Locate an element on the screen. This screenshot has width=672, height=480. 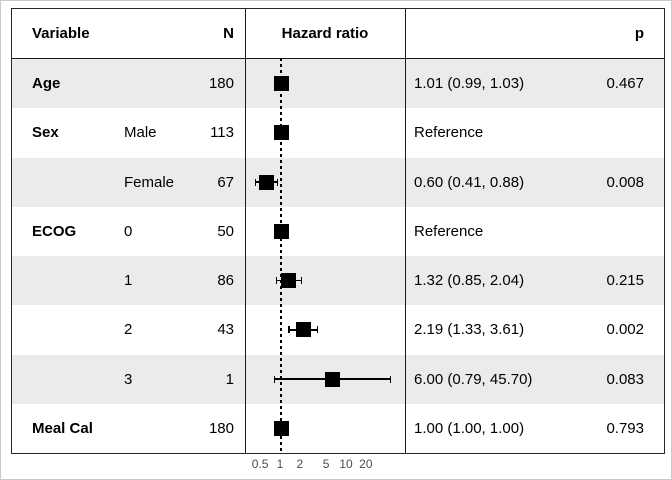
row-stats-cell: 6.00 (0.79, 45.70) 0.083 is located at coordinates (534, 379).